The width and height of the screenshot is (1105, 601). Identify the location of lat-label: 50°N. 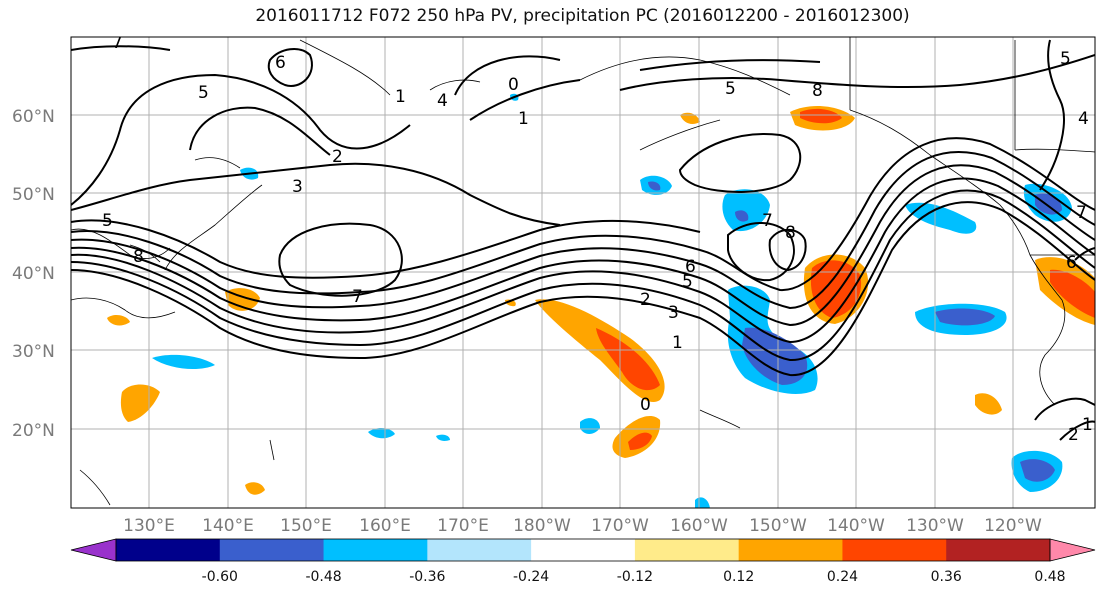
(33, 195).